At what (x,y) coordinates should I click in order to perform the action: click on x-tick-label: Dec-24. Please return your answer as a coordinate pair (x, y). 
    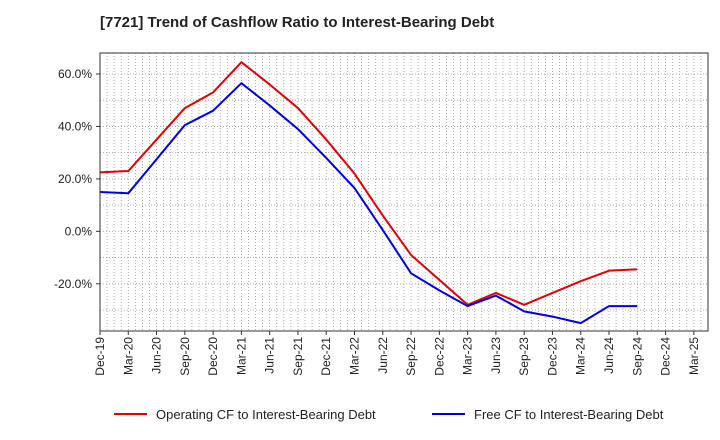
    Looking at the image, I should click on (666, 356).